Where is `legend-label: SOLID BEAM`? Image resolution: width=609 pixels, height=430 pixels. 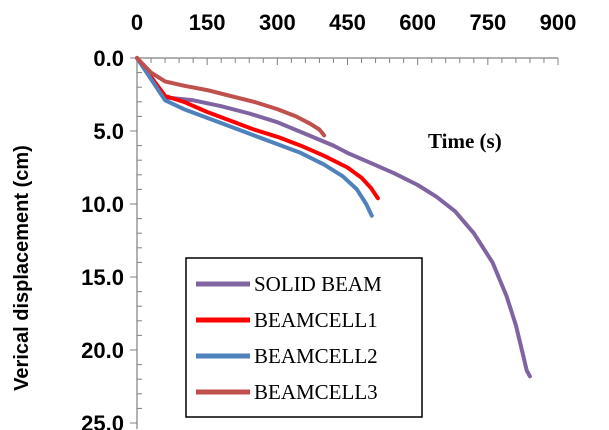
legend-label: SOLID BEAM is located at coordinates (318, 284).